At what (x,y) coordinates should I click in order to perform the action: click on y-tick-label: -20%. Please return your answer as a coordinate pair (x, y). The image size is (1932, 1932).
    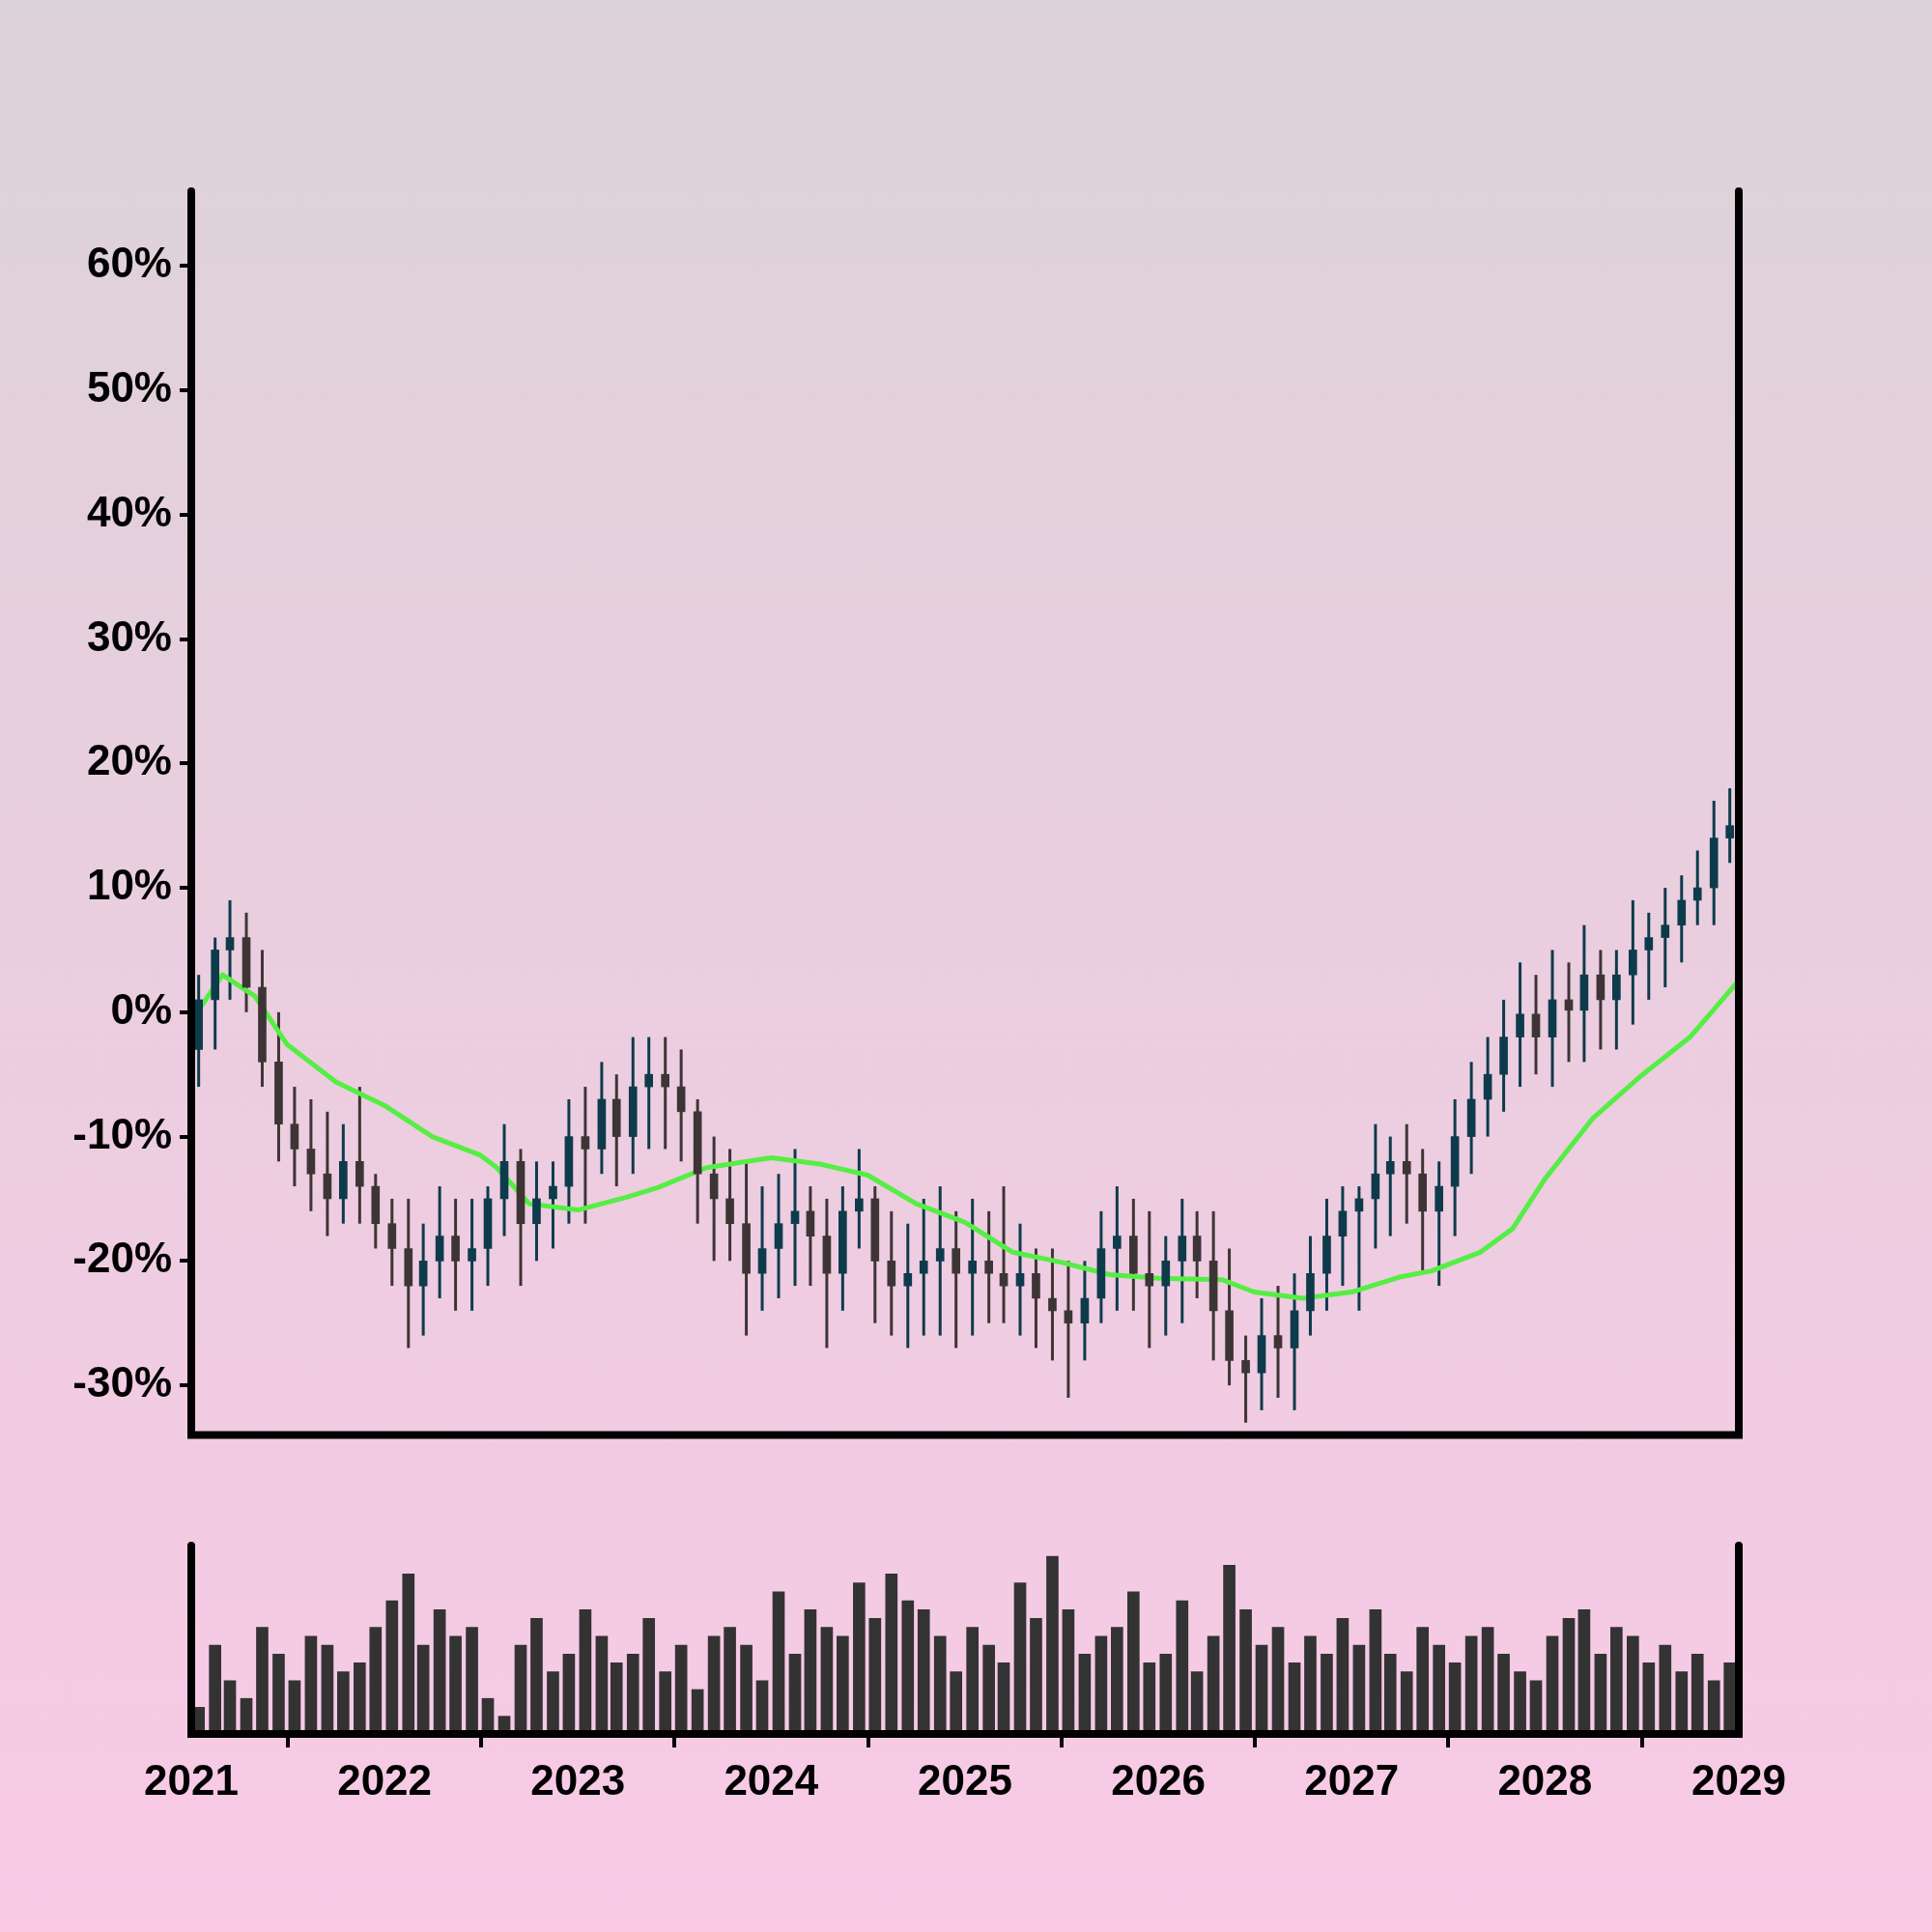
    Looking at the image, I should click on (122, 1258).